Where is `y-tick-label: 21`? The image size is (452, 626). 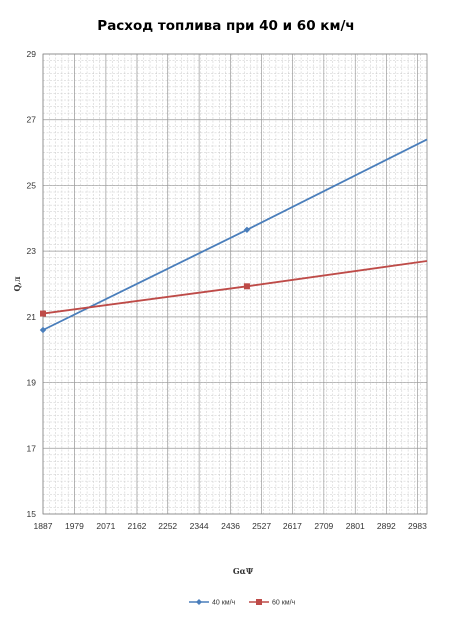
y-tick-label: 21 is located at coordinates (32, 317).